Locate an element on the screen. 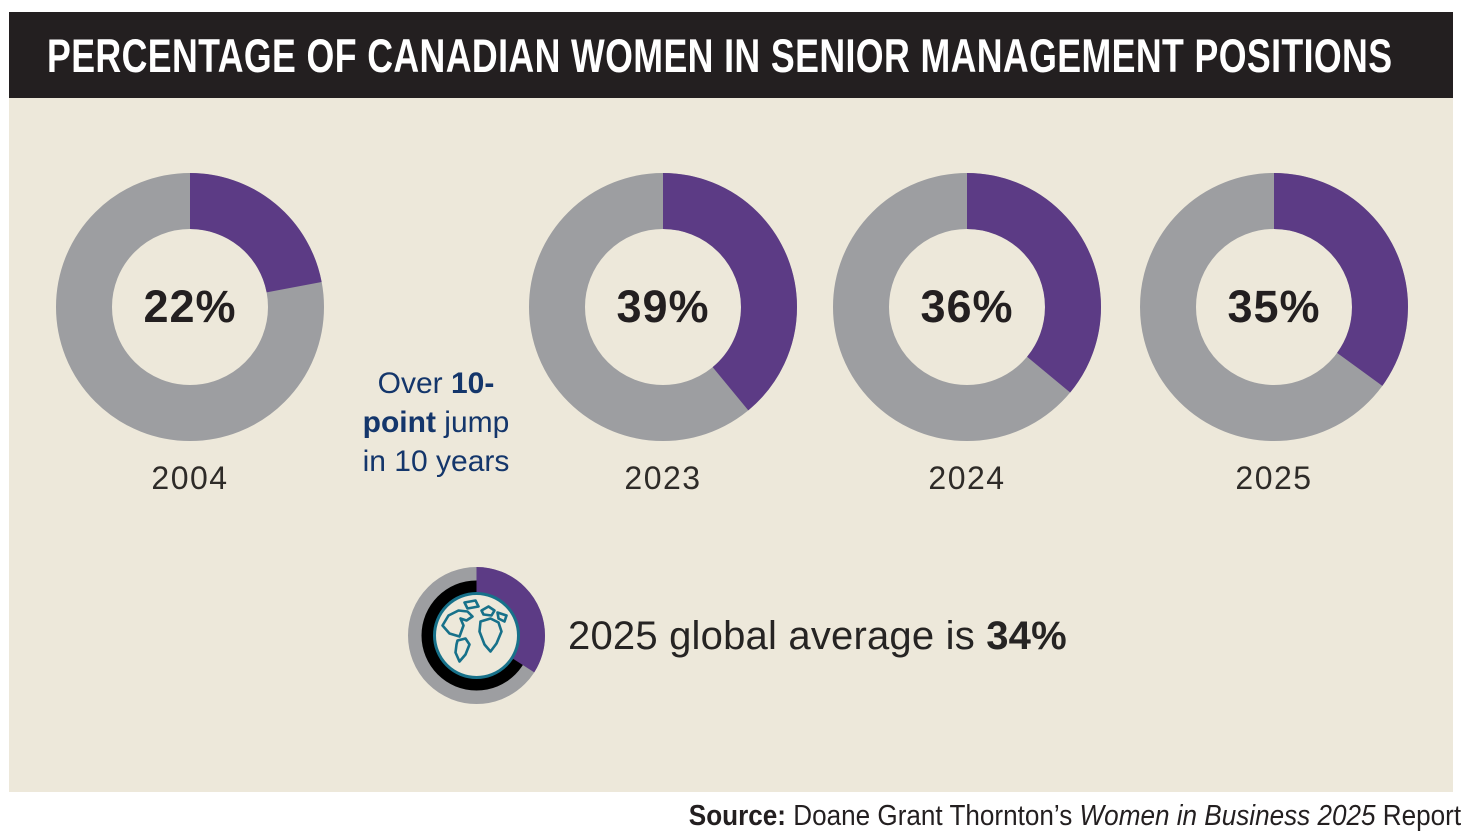 The image size is (1467, 840). donut-chart-global-average is located at coordinates (476, 635).